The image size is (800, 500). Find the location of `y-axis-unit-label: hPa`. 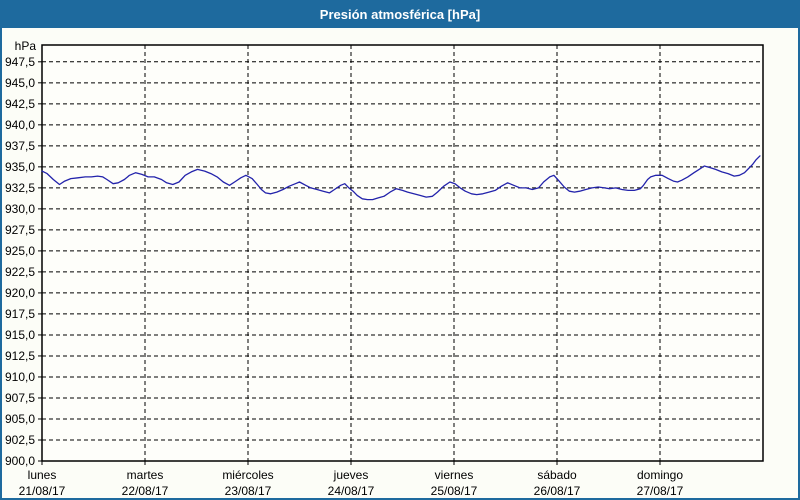

y-axis-unit-label: hPa is located at coordinates (26, 46).